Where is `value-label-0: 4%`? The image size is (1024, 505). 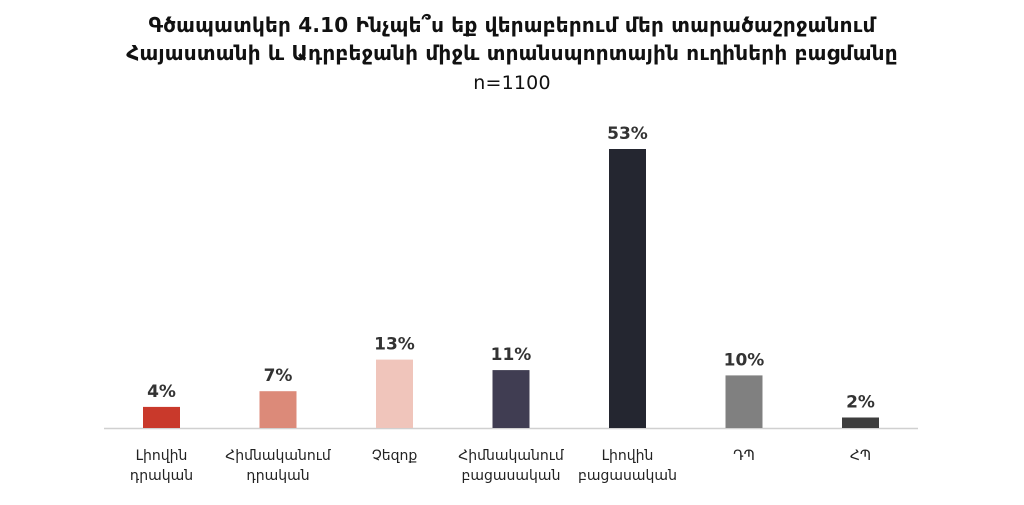 value-label-0: 4% is located at coordinates (161, 392).